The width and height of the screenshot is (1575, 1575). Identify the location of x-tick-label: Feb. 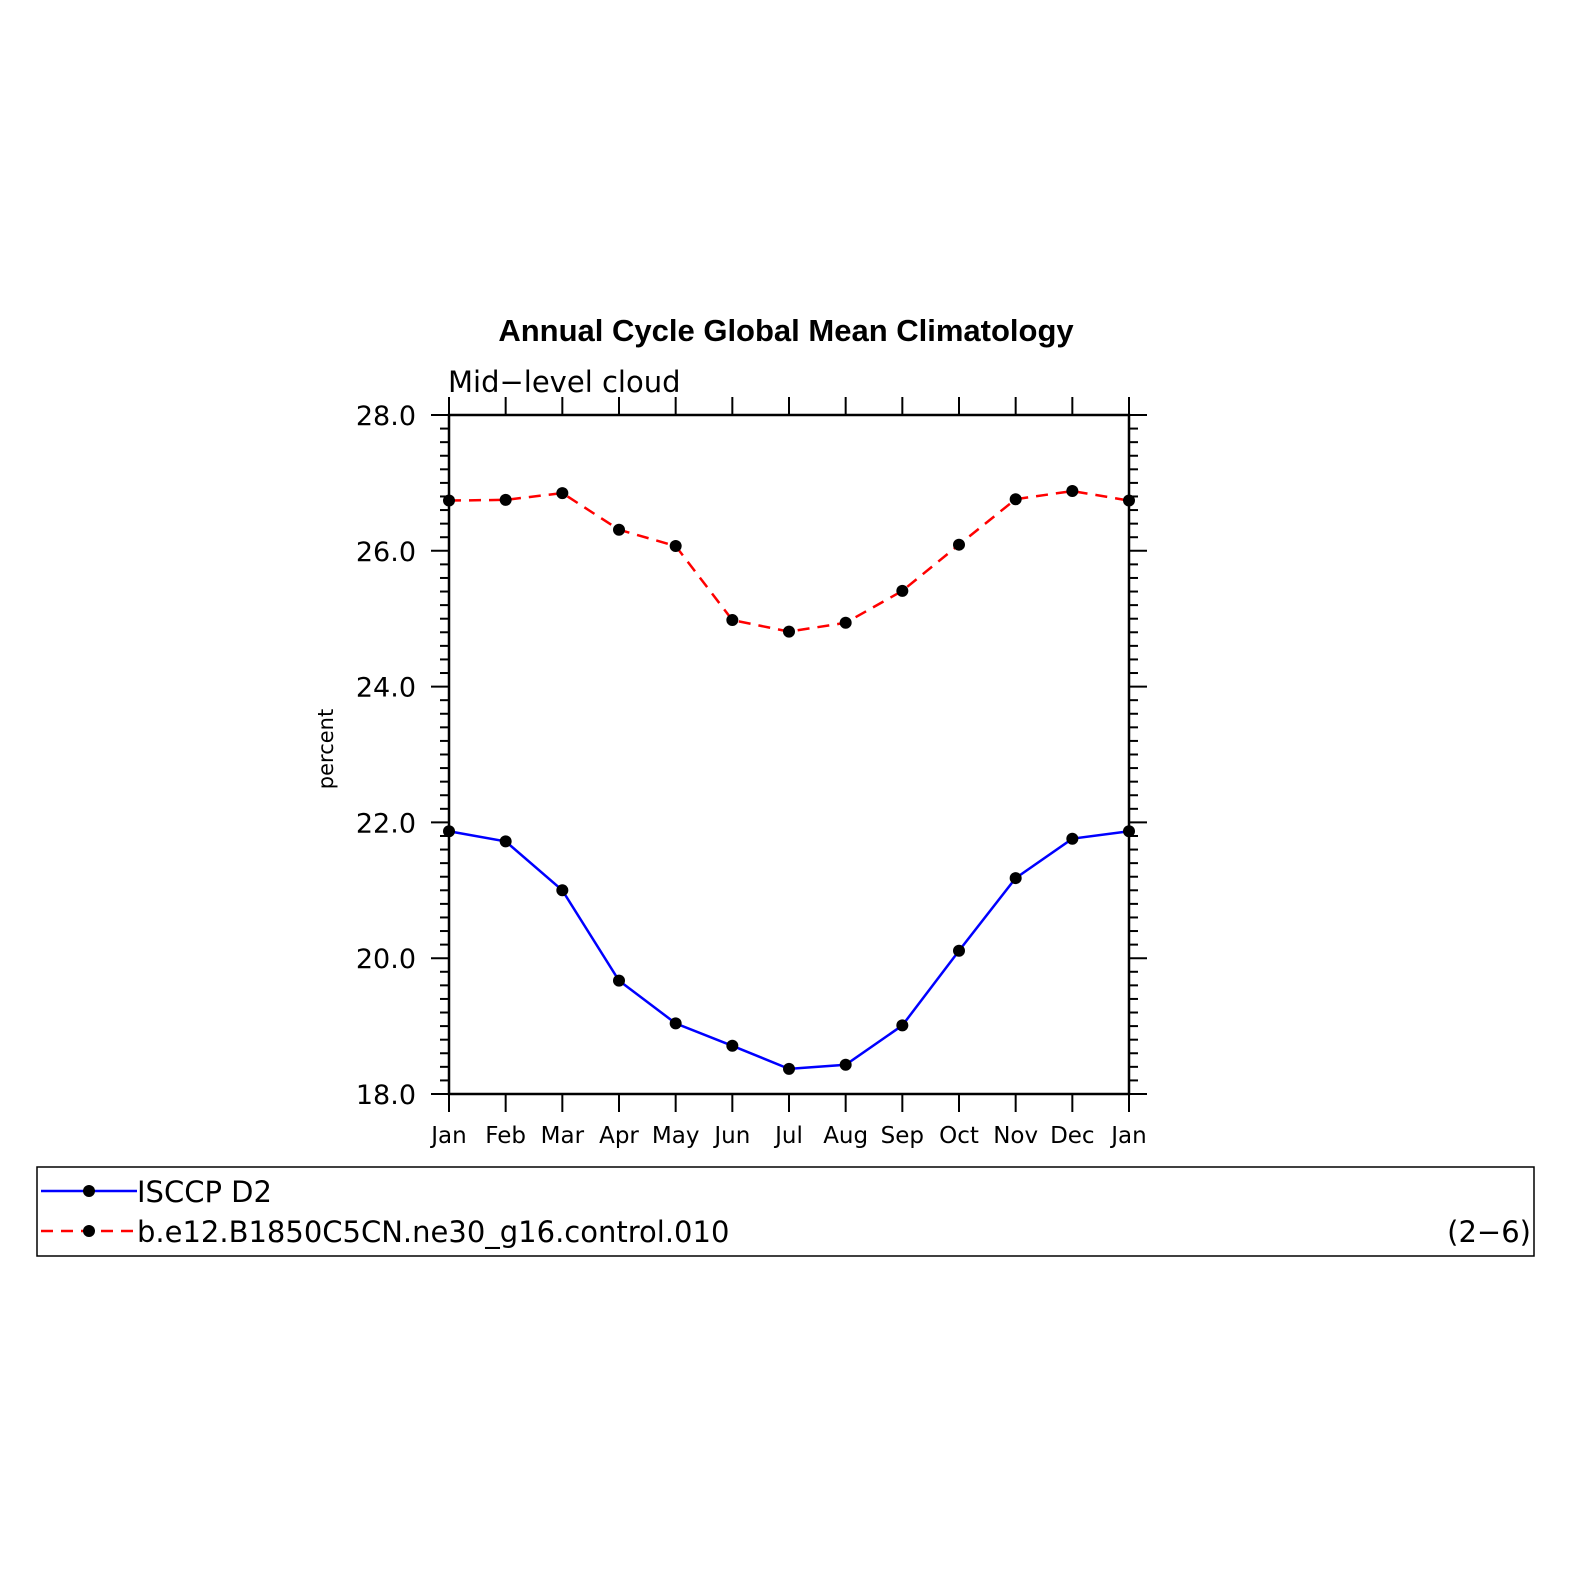
(505, 1136).